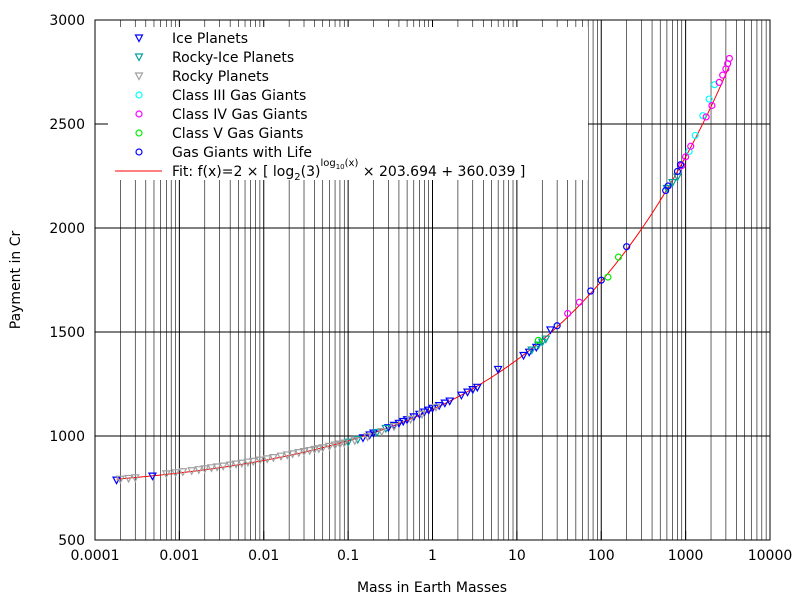 This screenshot has width=800, height=600. I want to click on y-tick-label: 2000, so click(67, 229).